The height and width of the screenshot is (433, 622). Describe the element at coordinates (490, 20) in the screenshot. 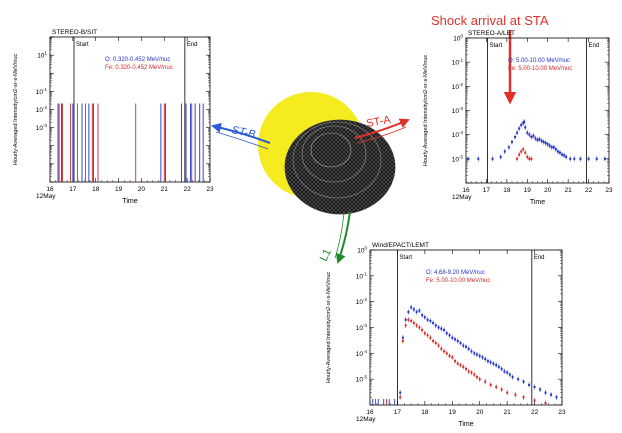

I see `shock-annotation: Shock arrival at STA` at that location.